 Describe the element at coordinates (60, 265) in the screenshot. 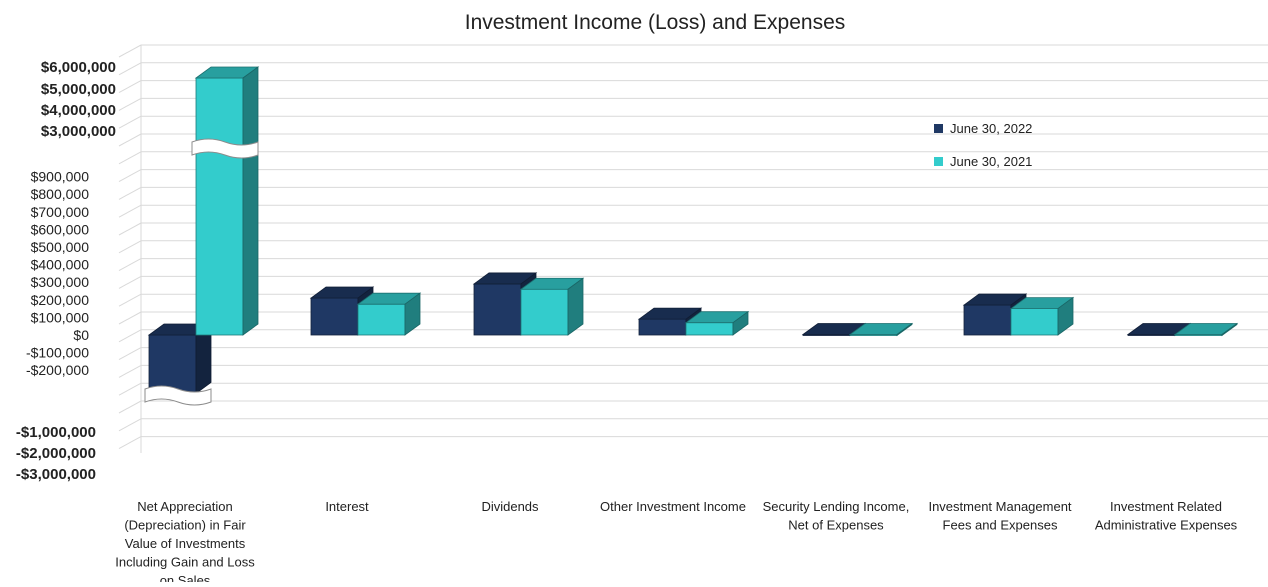

I see `y-tick-label: $400,000` at that location.